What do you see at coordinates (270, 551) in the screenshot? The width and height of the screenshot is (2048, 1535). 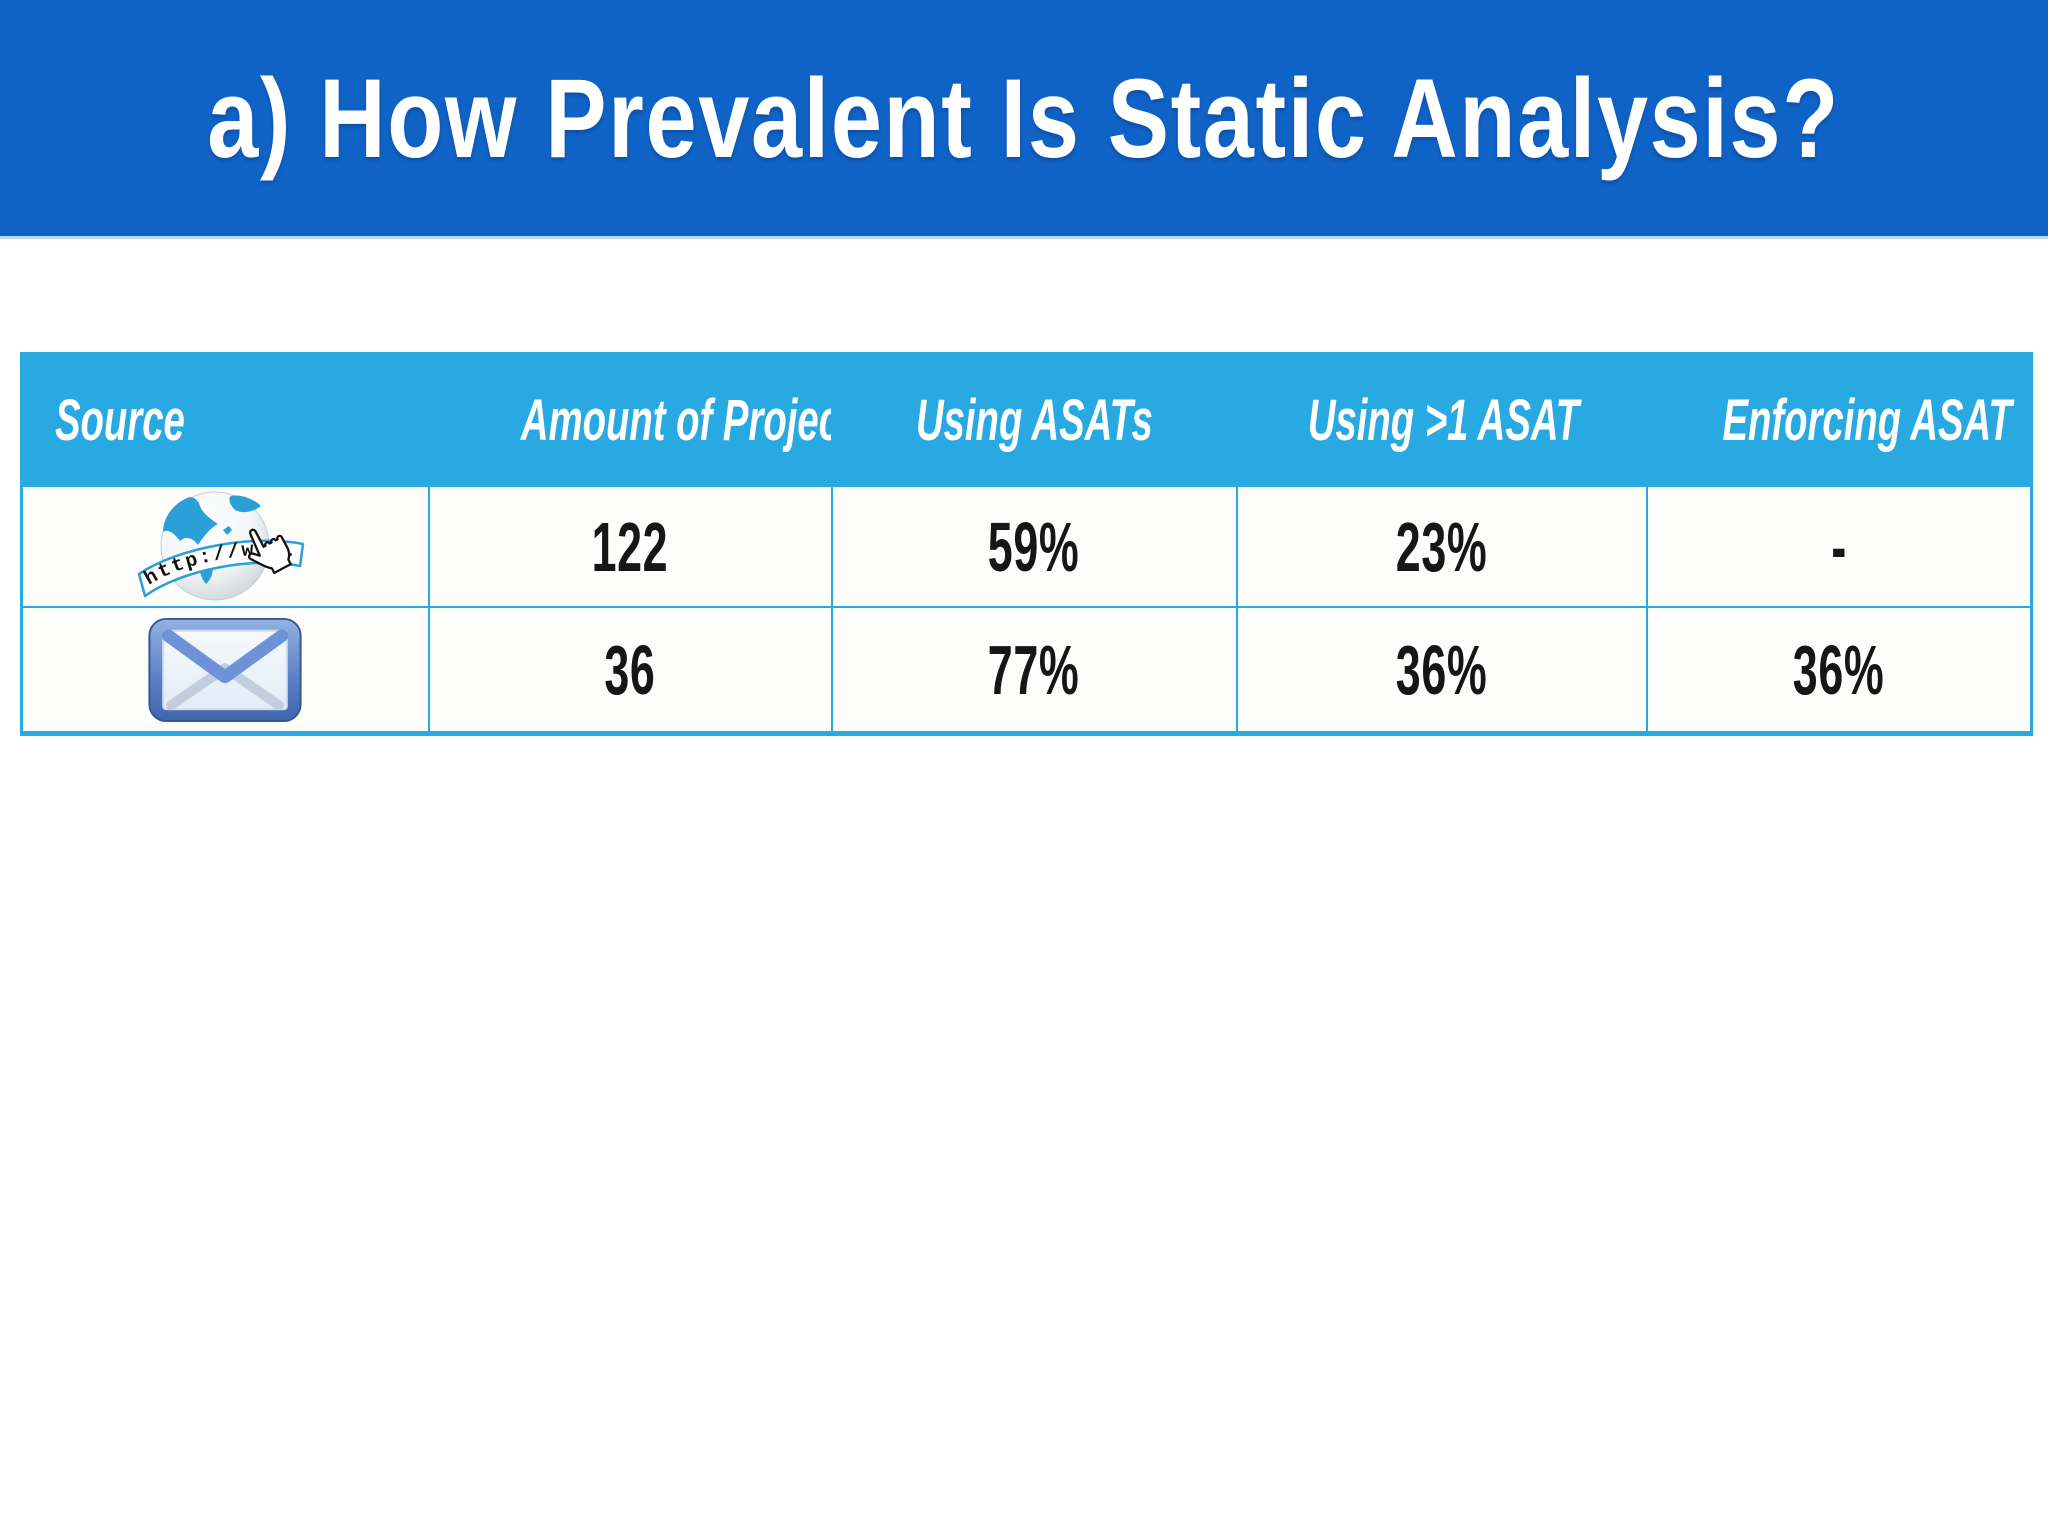 I see `cursor-hand-icon` at bounding box center [270, 551].